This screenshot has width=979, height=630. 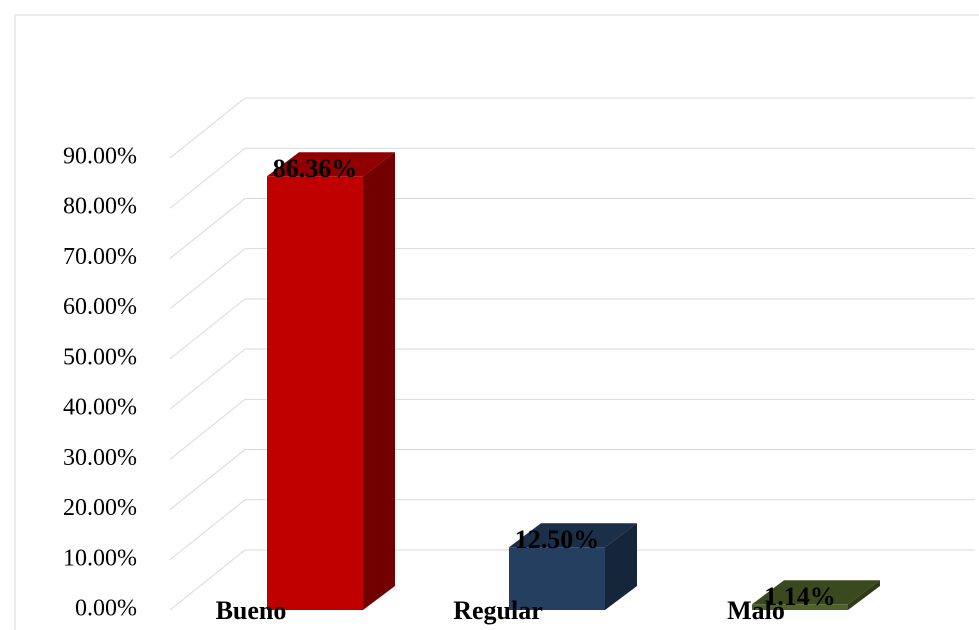 I want to click on y-tick-label: 70.00%, so click(x=100, y=257).